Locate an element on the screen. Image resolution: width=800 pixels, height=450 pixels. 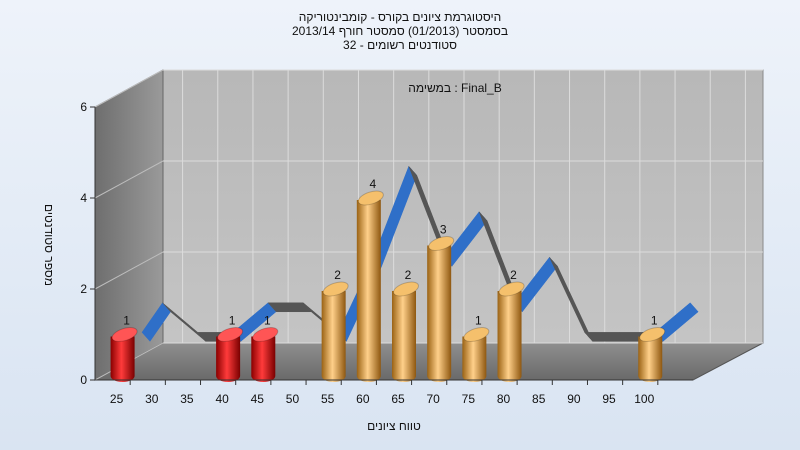
y-axis: 0 2 4 6 is located at coordinates (88, 243).